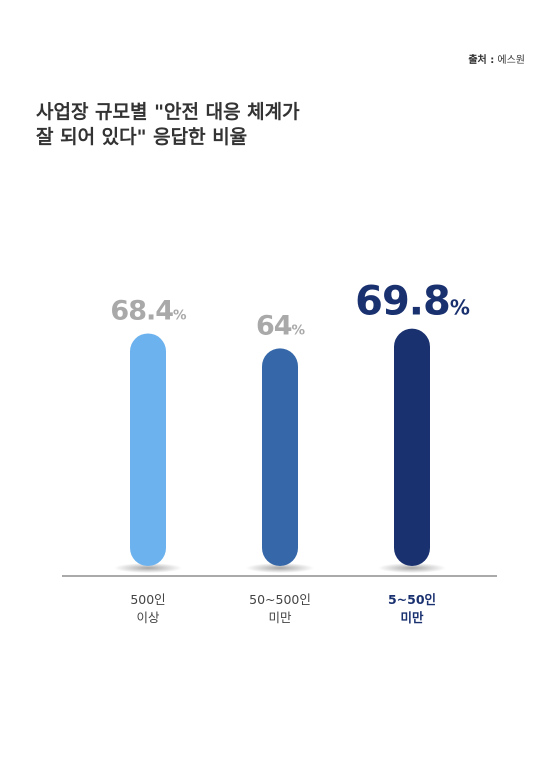 The width and height of the screenshot is (559, 782). I want to click on value-label: 64%, so click(281, 325).